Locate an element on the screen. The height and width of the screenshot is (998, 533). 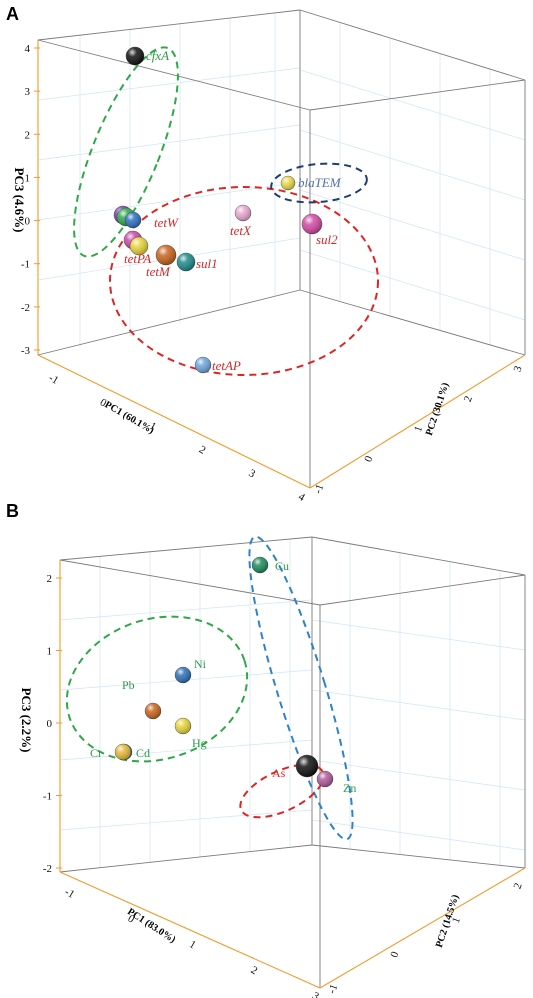
panel-b-letter: B is located at coordinates (12, 511).